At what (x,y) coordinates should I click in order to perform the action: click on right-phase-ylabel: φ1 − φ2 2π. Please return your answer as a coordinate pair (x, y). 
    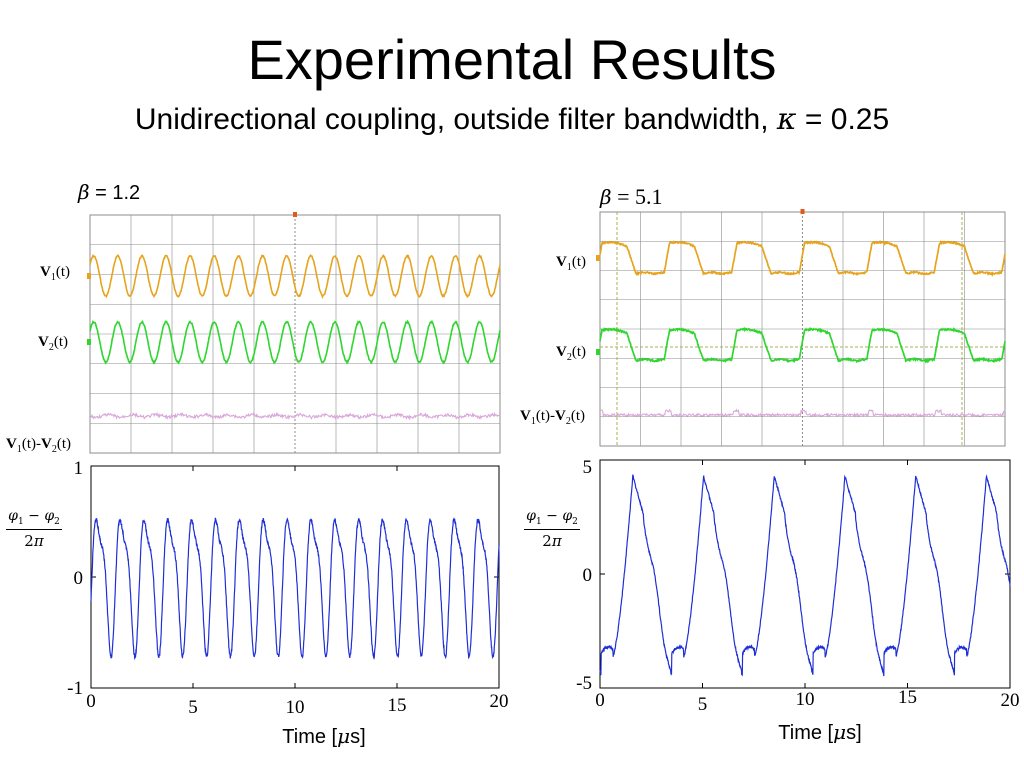
    Looking at the image, I should click on (552, 529).